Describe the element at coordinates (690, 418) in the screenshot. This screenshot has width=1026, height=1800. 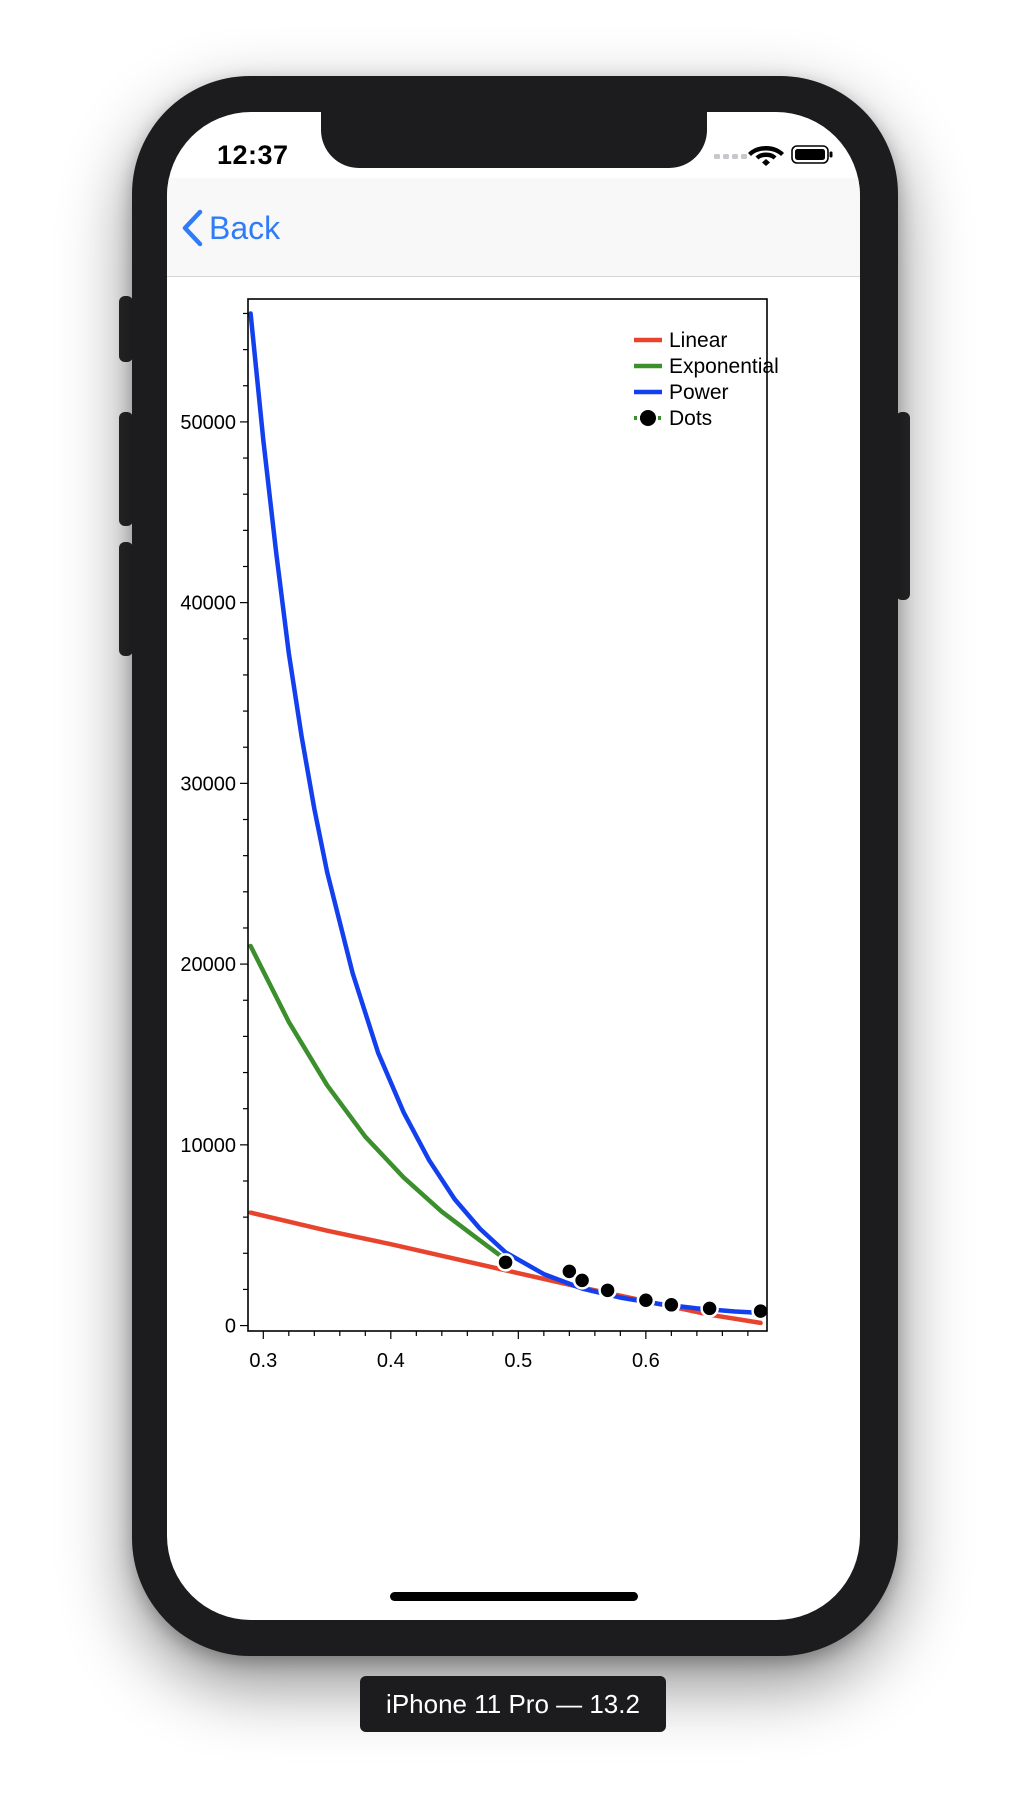
I see `legend-label: Dots` at that location.